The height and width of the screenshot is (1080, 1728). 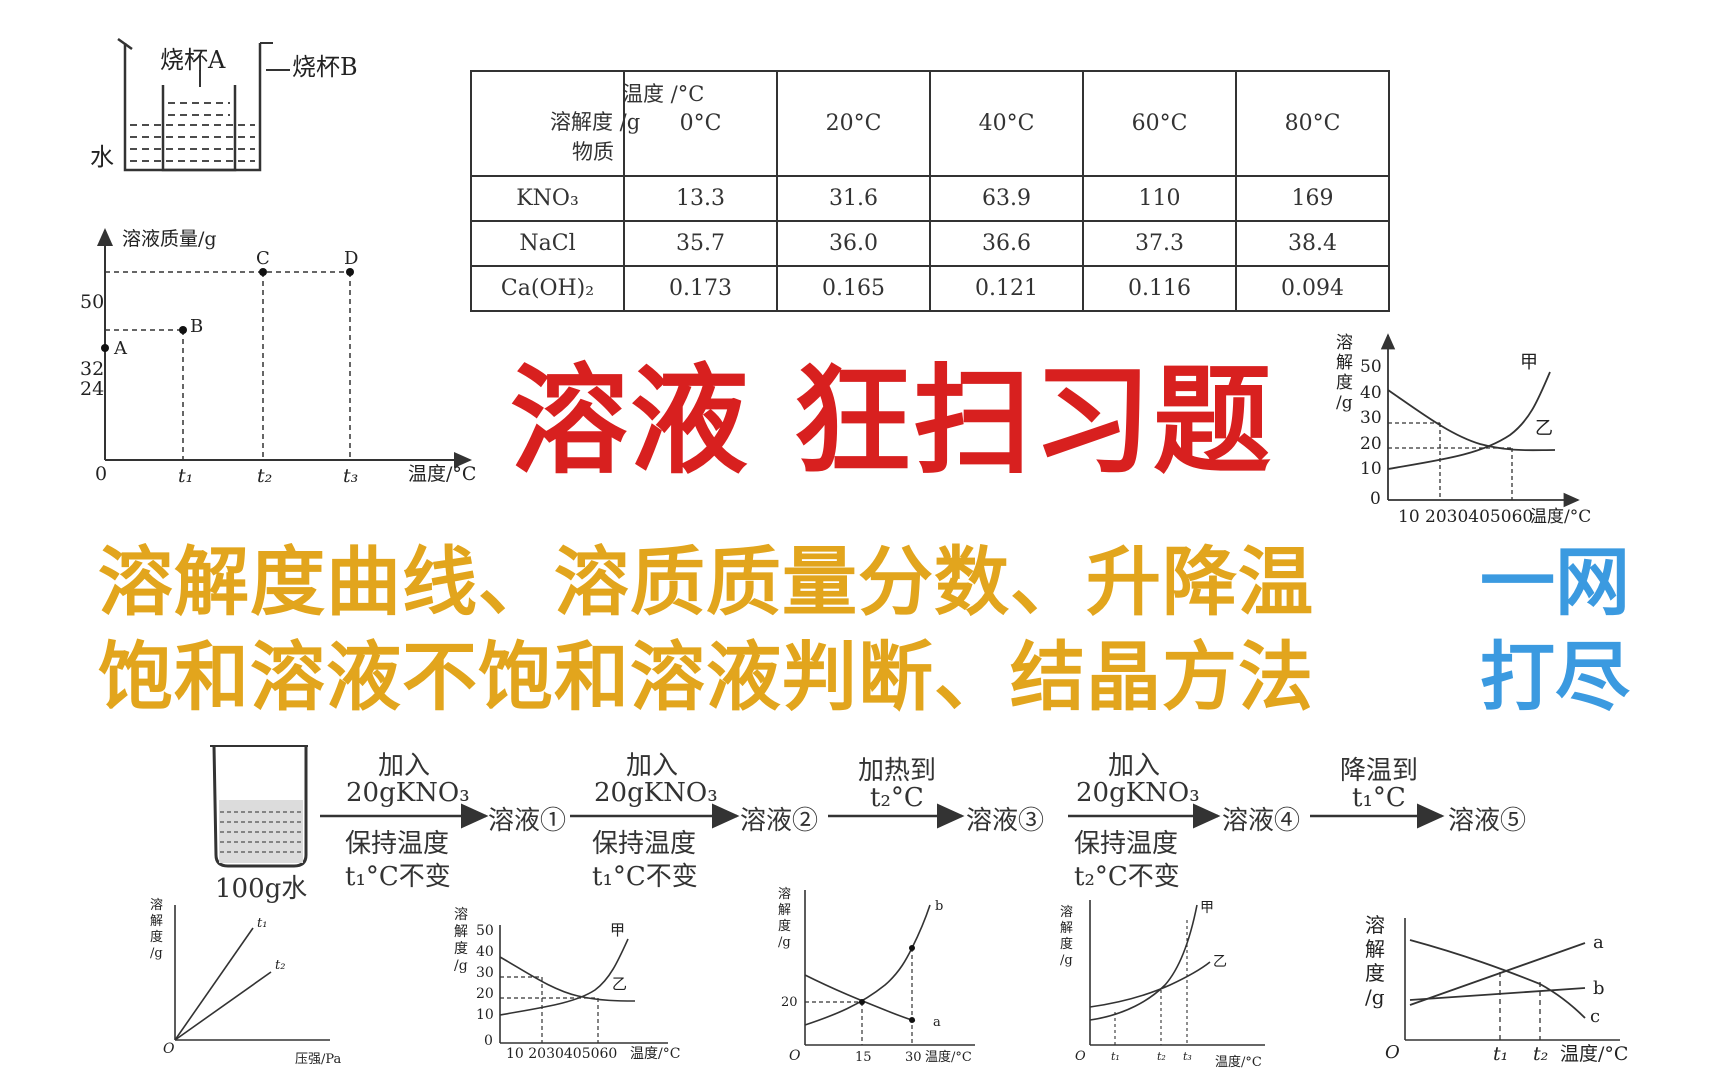 I want to click on table-cell: 169, so click(x=1312, y=198).